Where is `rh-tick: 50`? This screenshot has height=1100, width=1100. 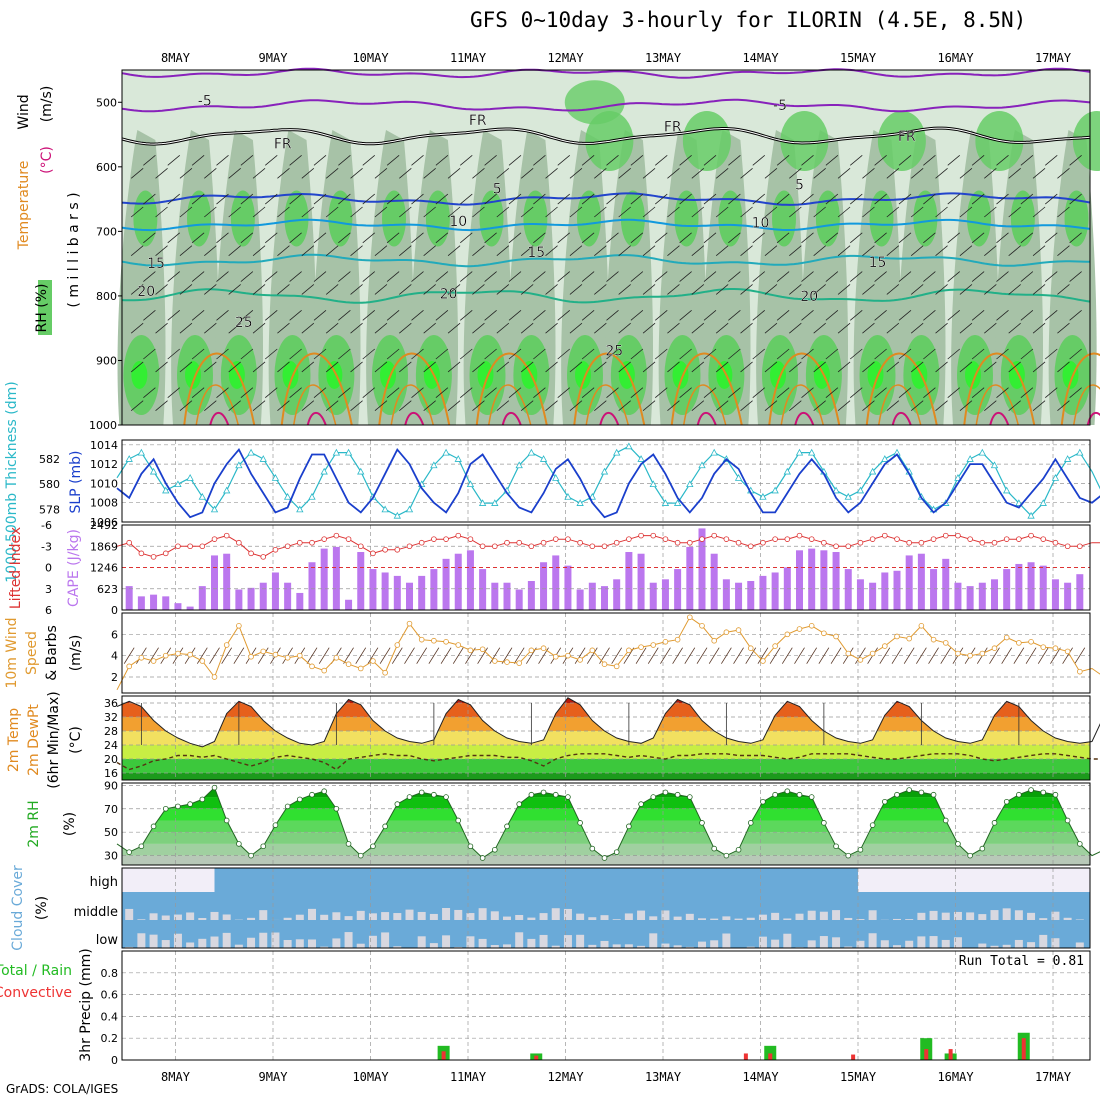
rh-tick: 50 is located at coordinates (111, 832).